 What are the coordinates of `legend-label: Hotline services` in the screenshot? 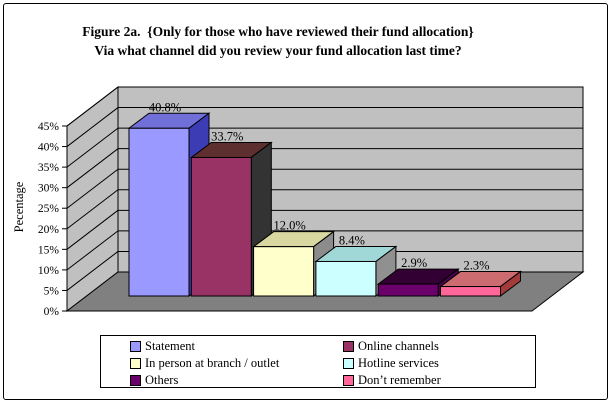 It's located at (398, 363).